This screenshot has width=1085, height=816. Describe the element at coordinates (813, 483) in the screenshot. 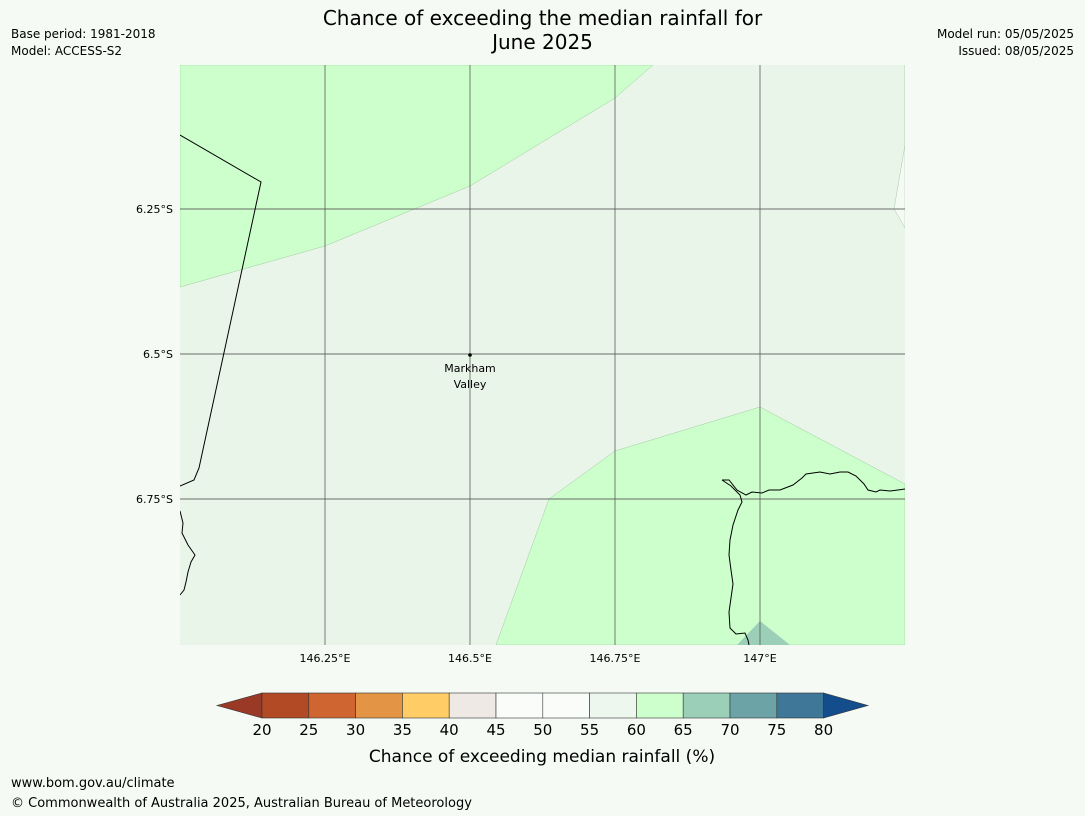

I see `huon-coastline` at that location.